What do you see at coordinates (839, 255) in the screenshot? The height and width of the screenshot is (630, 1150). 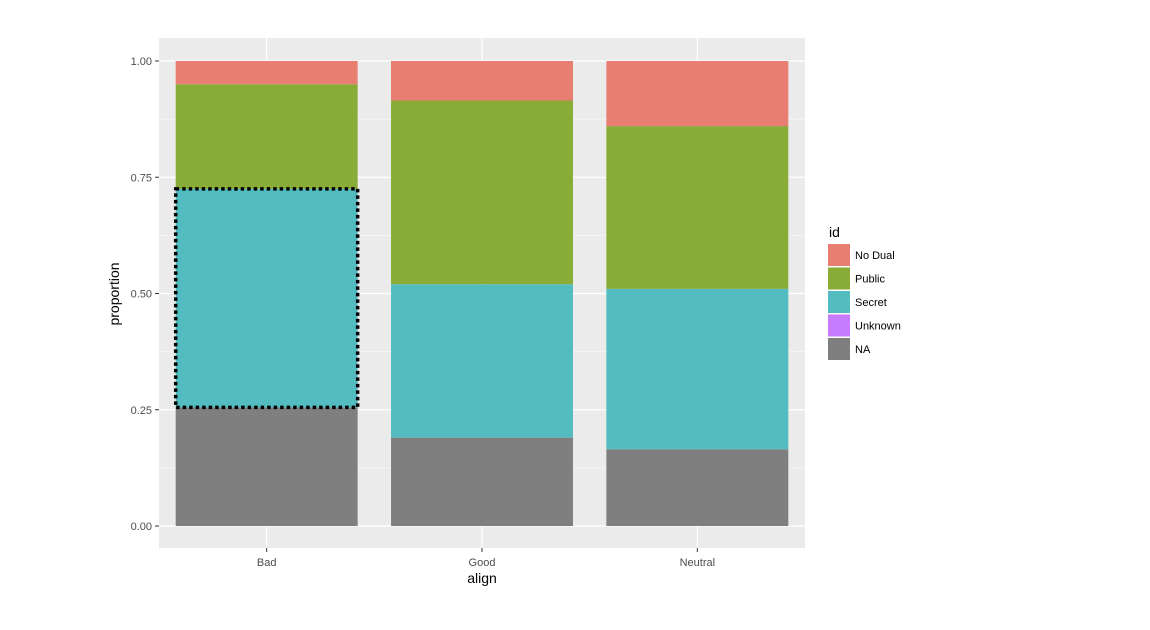 I see `legend-key-no-dual` at bounding box center [839, 255].